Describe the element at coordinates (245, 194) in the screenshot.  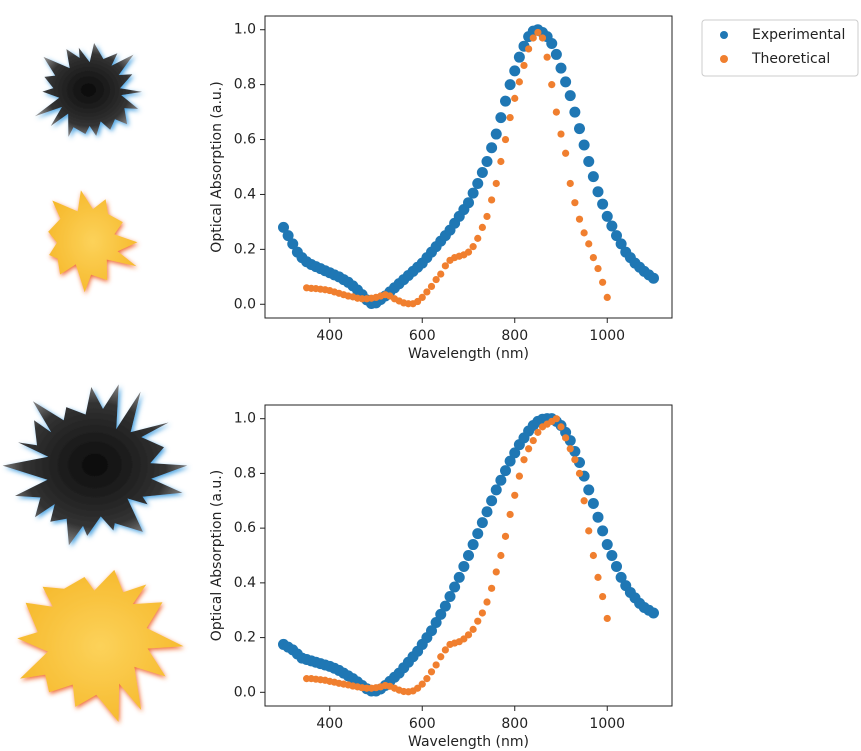
I see `y-tick-label: 0.4` at that location.